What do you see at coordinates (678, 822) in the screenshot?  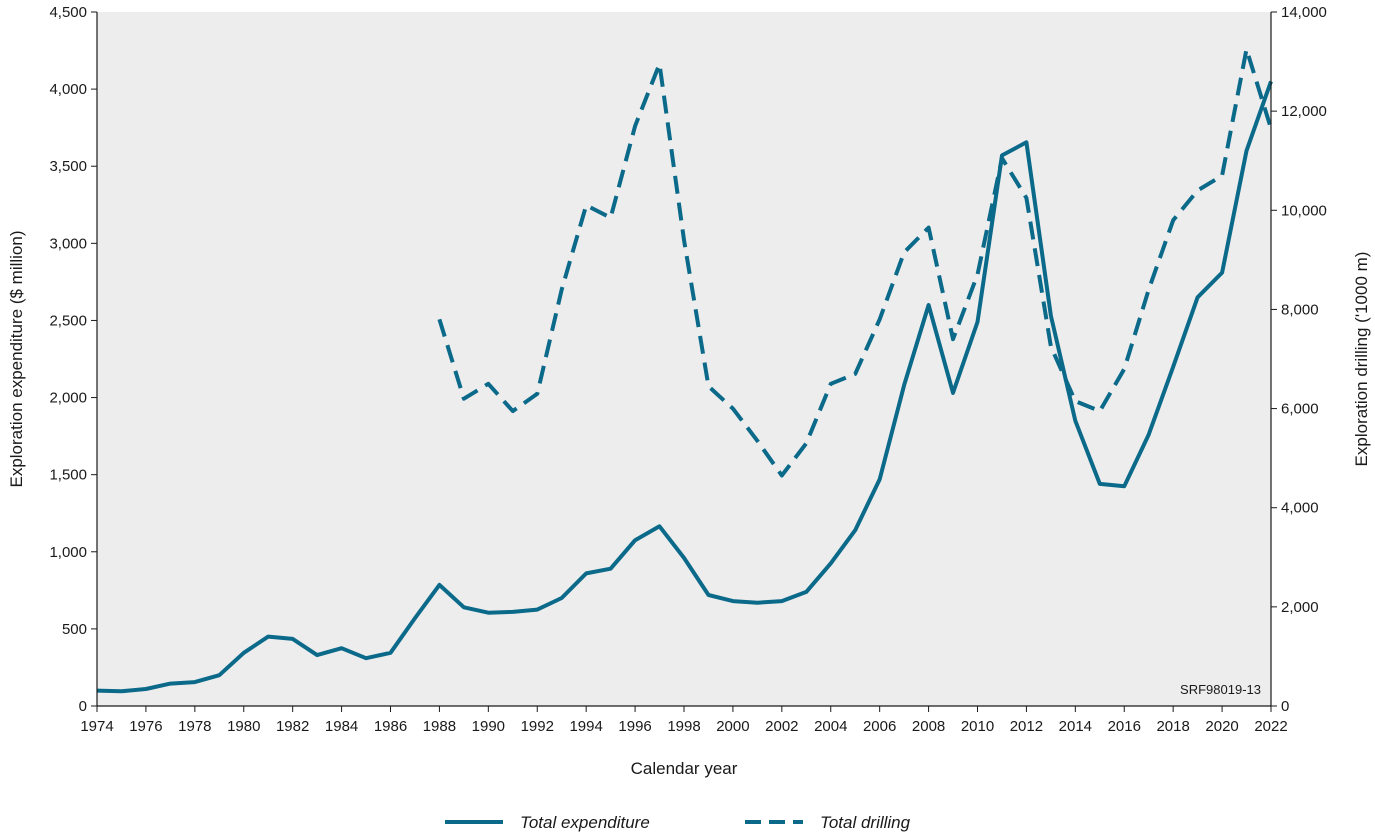 I see `legend: Total expenditure Total drilling` at bounding box center [678, 822].